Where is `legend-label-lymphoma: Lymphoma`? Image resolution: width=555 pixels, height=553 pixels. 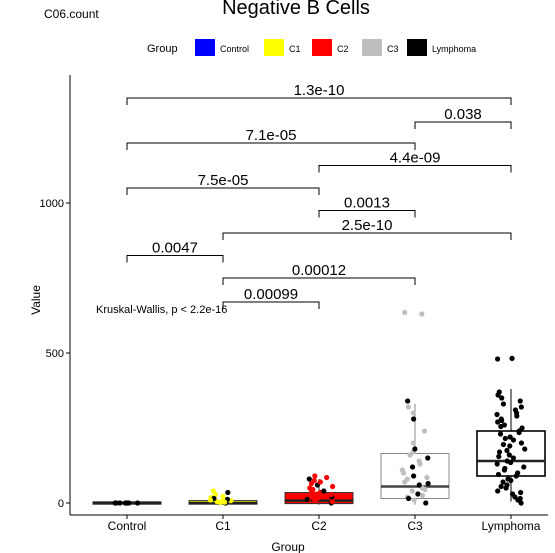
legend-label-lymphoma: Lymphoma is located at coordinates (454, 49).